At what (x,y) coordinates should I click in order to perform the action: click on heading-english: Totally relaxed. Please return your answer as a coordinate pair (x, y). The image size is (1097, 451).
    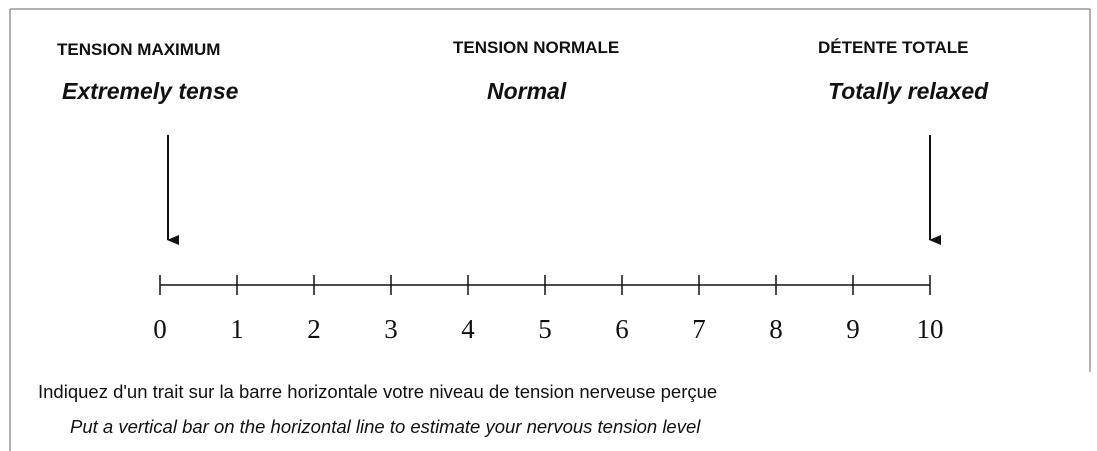
    Looking at the image, I should click on (908, 91).